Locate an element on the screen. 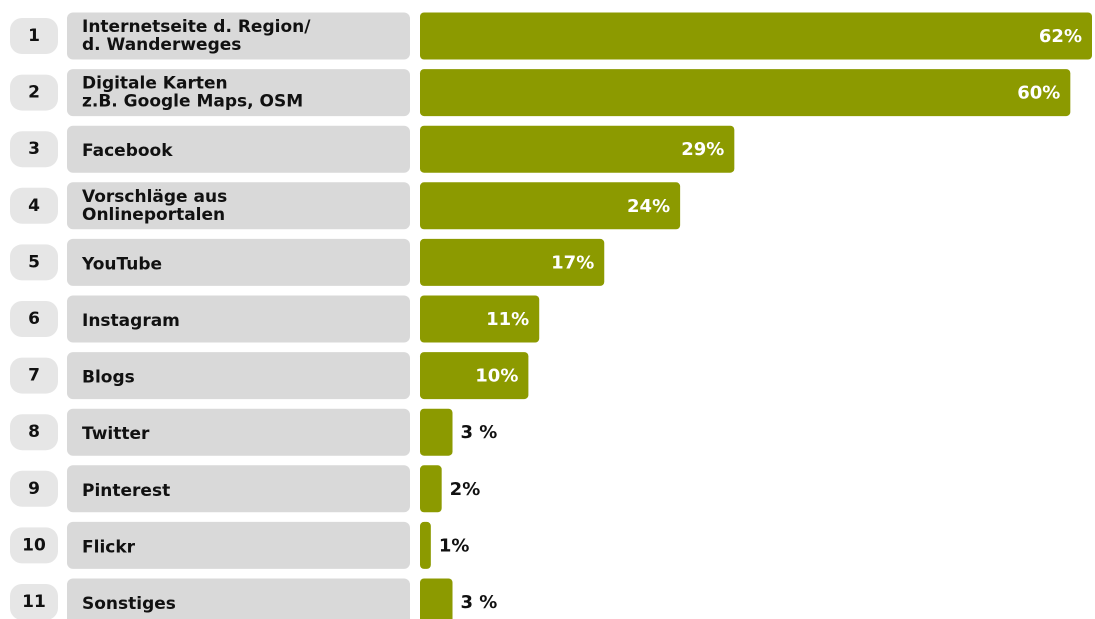  value-label: 60% is located at coordinates (1038, 93).